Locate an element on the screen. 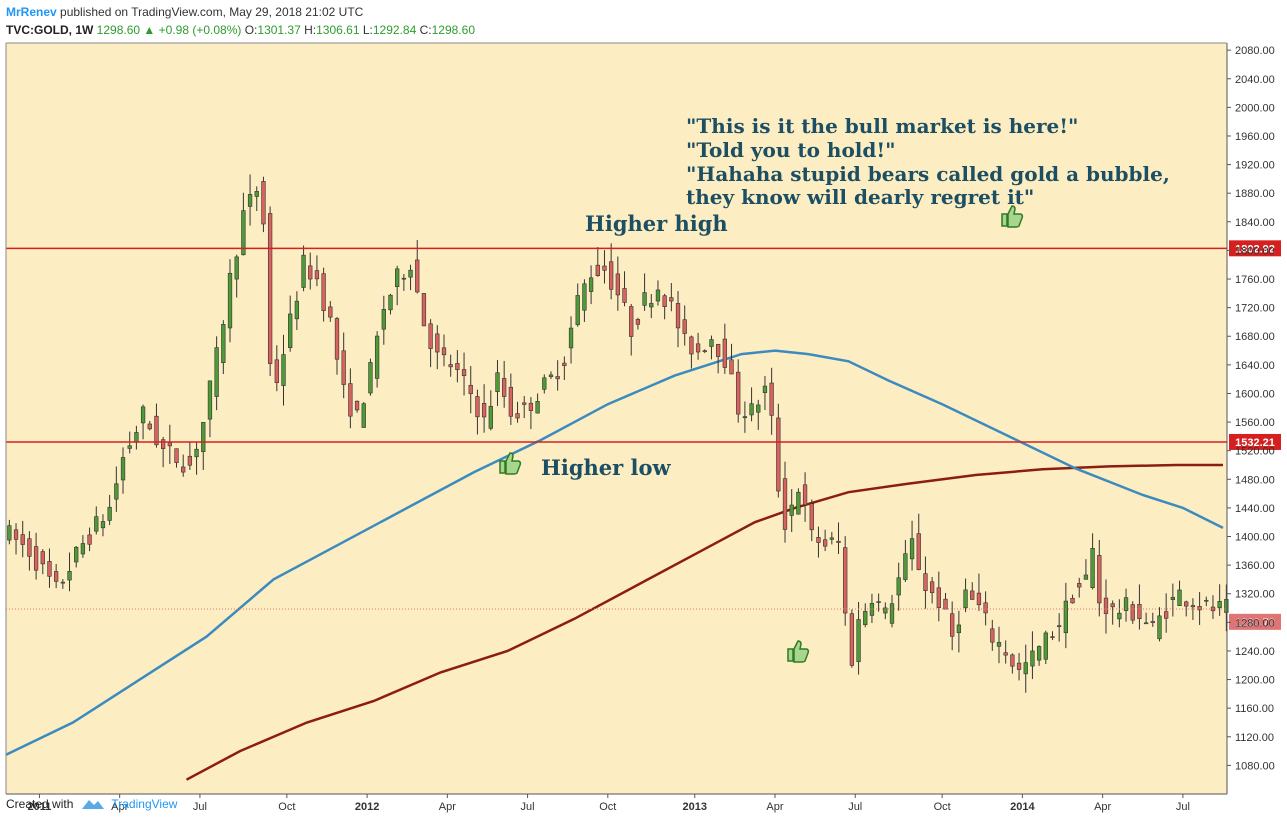 This screenshot has width=1287, height=824. price-tick-label: 1680.00 is located at coordinates (1255, 337).